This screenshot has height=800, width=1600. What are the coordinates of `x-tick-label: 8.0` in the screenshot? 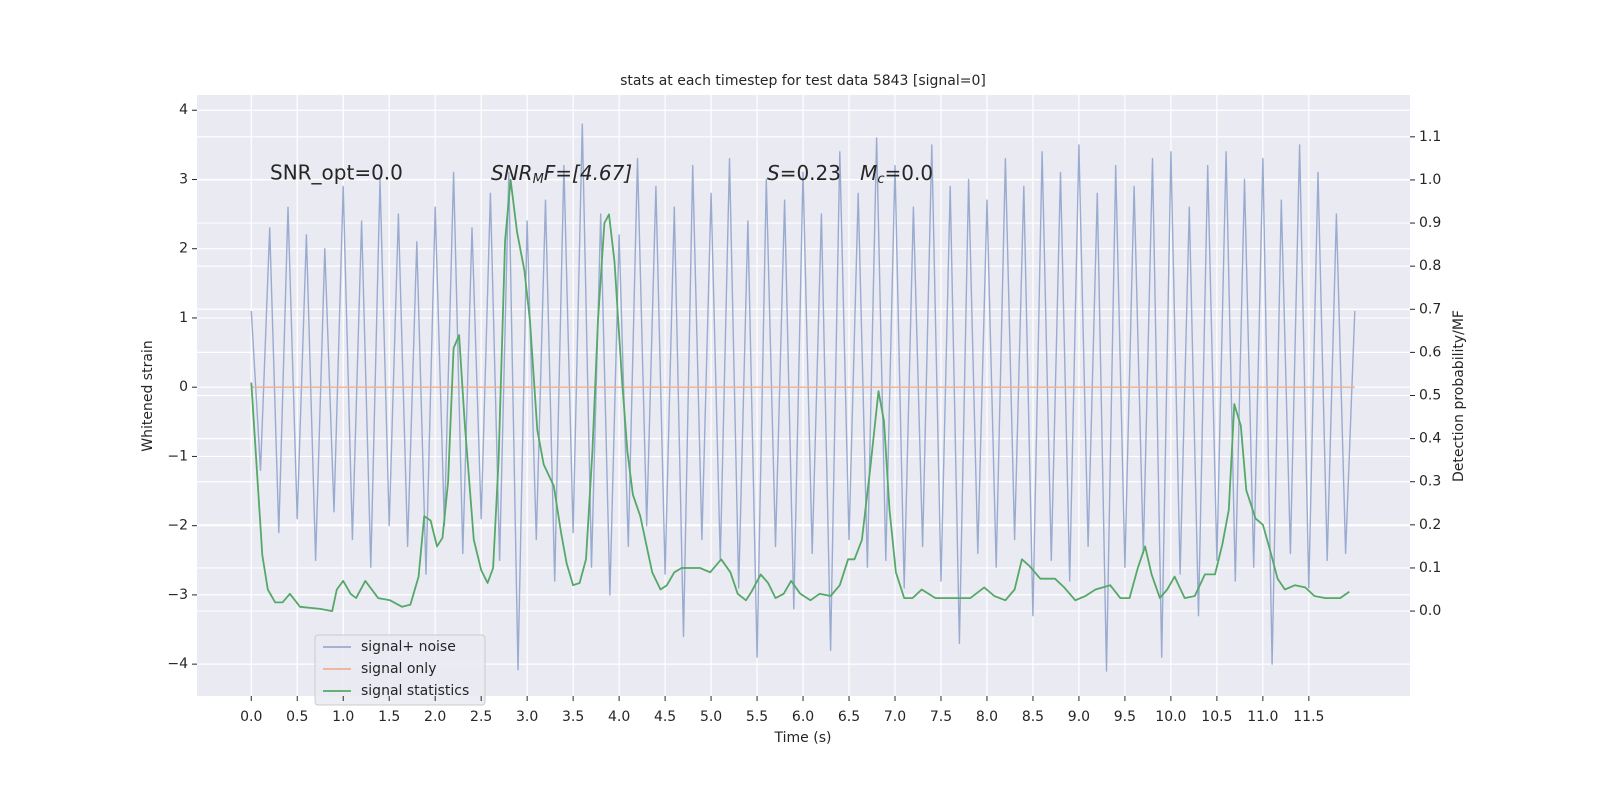 It's located at (987, 717).